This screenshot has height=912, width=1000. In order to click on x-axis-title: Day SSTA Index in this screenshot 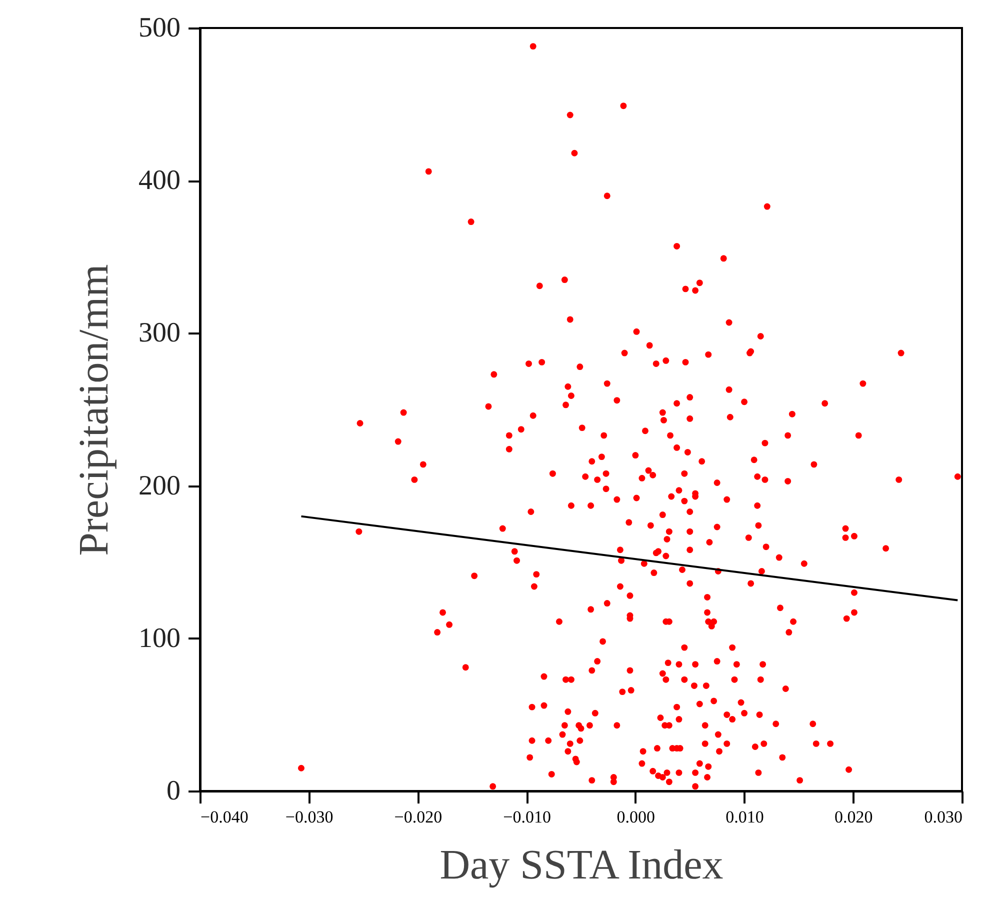, I will do `click(582, 865)`.